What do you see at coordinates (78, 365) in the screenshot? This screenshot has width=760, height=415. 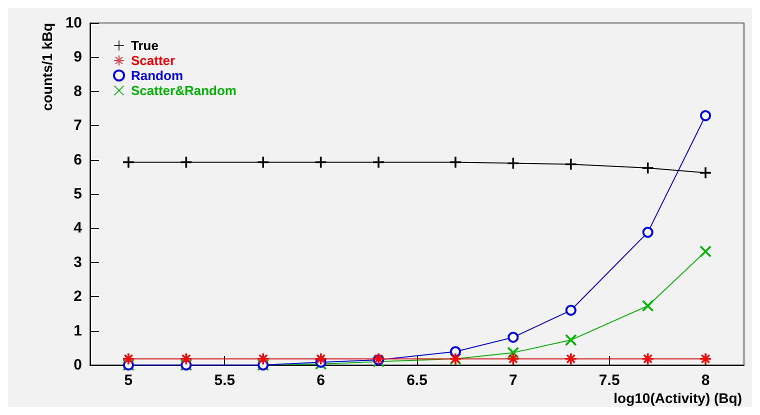 I see `y-tick-label: 0` at bounding box center [78, 365].